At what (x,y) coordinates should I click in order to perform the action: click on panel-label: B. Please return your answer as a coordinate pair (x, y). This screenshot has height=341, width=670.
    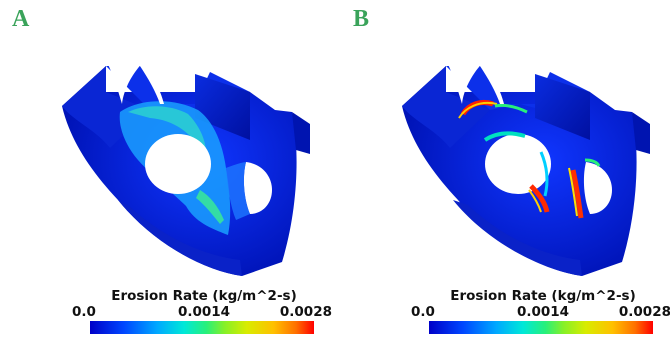
    Looking at the image, I should click on (361, 19).